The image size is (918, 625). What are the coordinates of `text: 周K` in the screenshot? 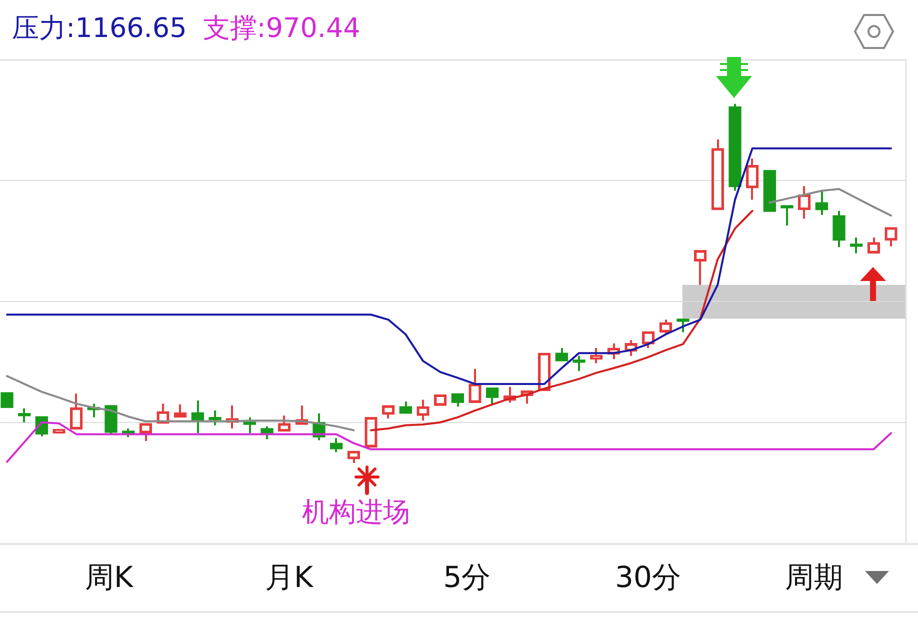 It's located at (109, 577).